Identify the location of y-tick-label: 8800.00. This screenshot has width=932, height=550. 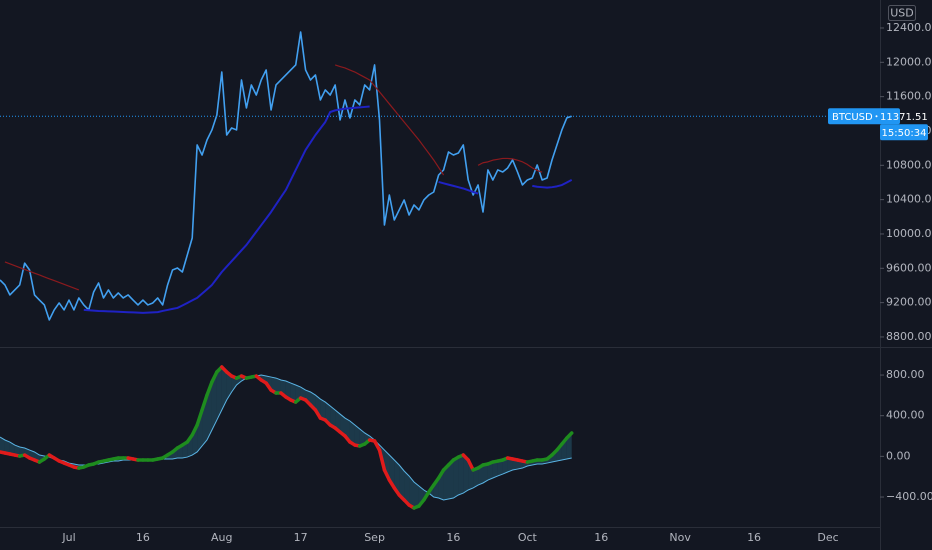
(909, 336).